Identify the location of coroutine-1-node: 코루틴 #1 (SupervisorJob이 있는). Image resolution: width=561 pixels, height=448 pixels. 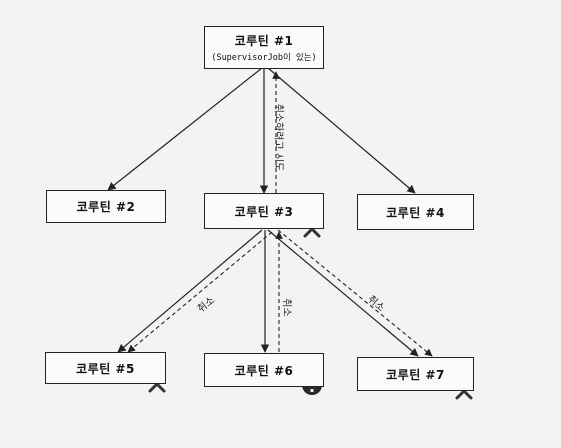
(264, 47).